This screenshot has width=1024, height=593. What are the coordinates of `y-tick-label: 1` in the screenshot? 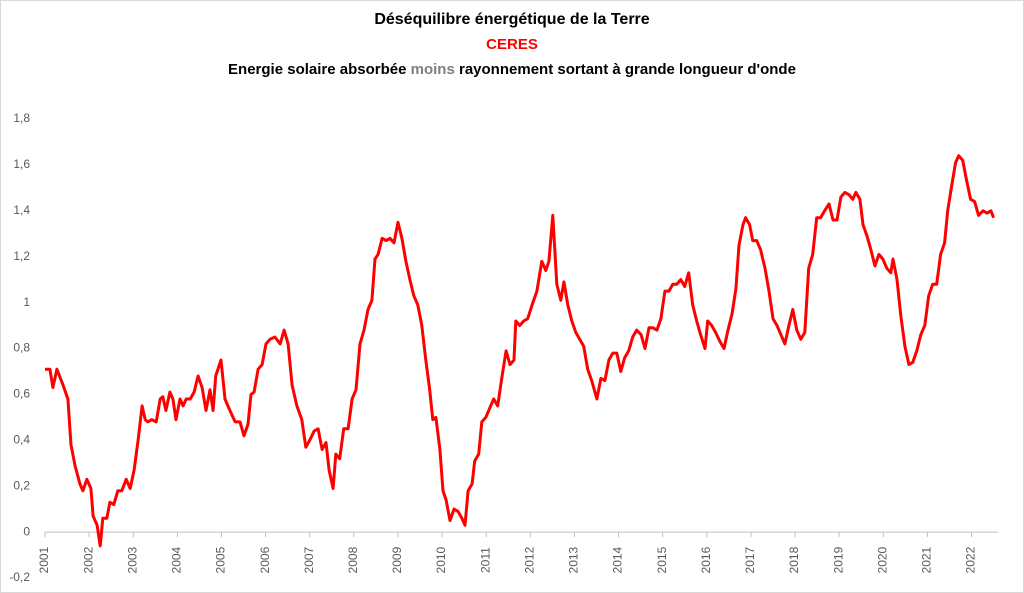 It's located at (26, 302).